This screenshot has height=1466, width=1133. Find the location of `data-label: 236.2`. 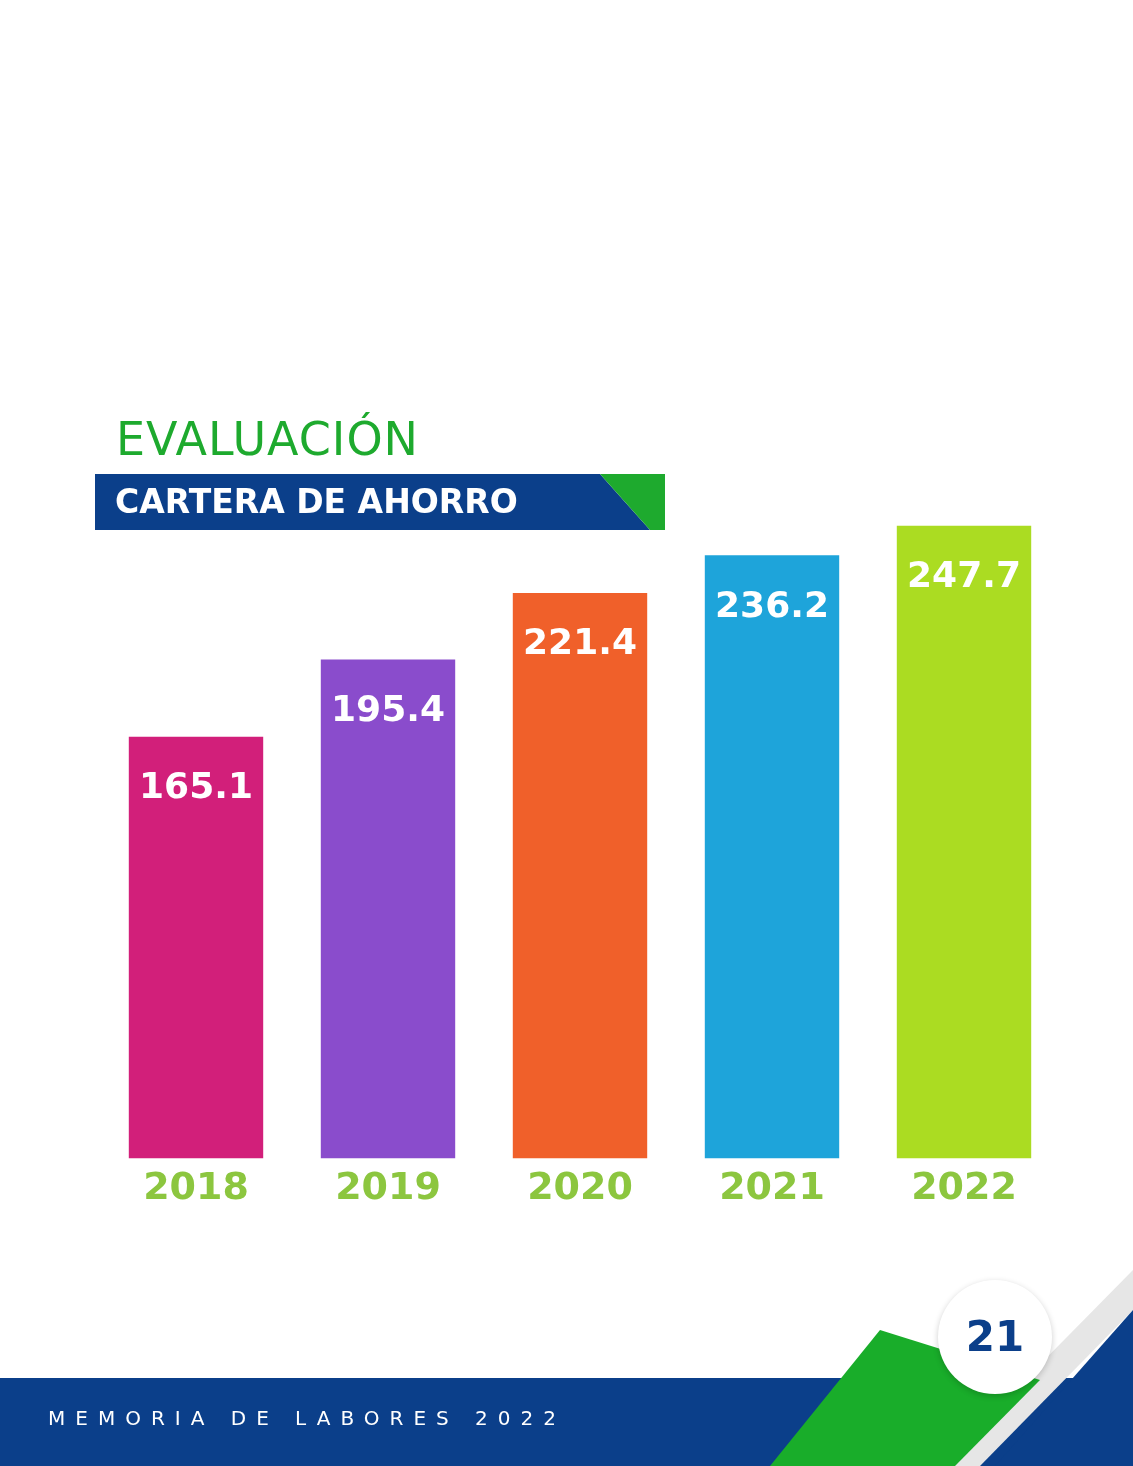

data-label: 236.2 is located at coordinates (772, 604).